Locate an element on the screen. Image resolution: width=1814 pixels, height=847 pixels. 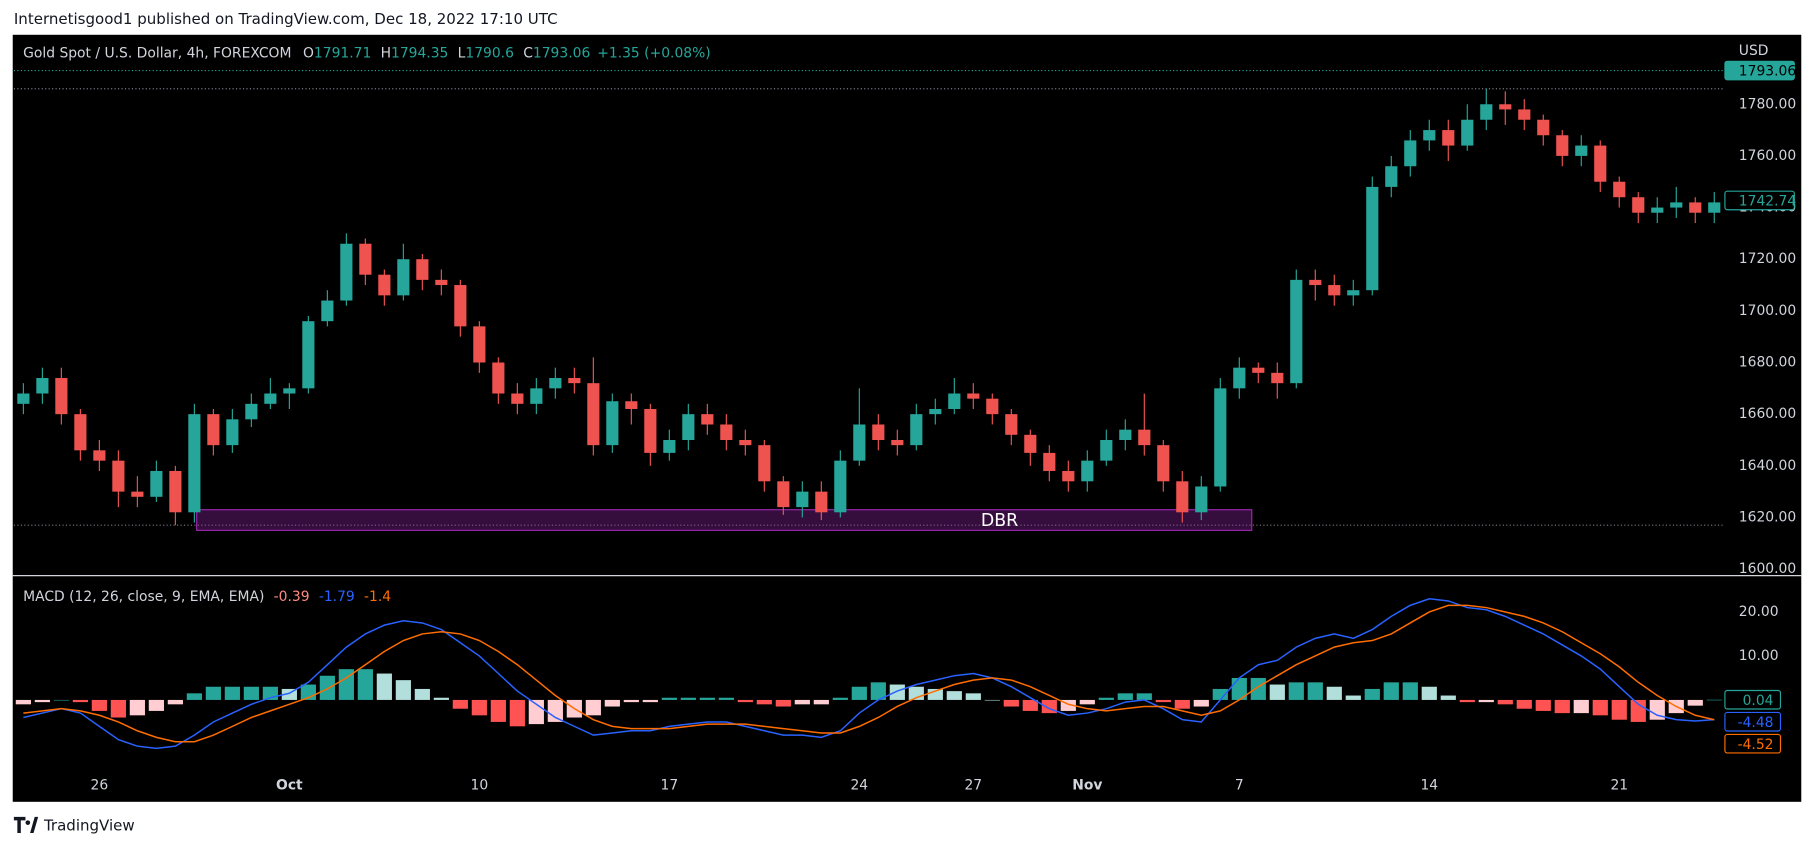
ohlc-key: H is located at coordinates (386, 53).